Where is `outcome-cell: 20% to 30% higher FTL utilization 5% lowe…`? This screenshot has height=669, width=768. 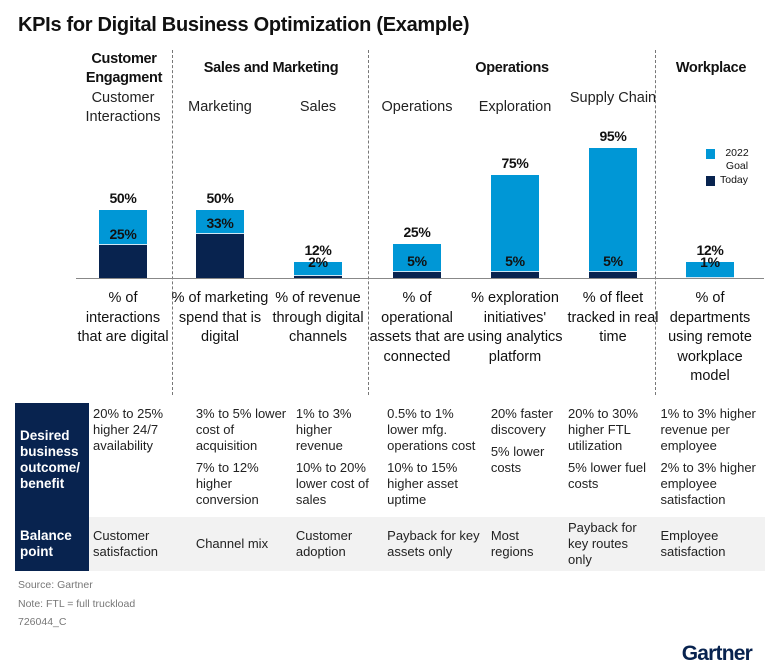
outcome-cell: 20% to 30% higher FTL utilization 5% lowe… is located at coordinates (610, 460).